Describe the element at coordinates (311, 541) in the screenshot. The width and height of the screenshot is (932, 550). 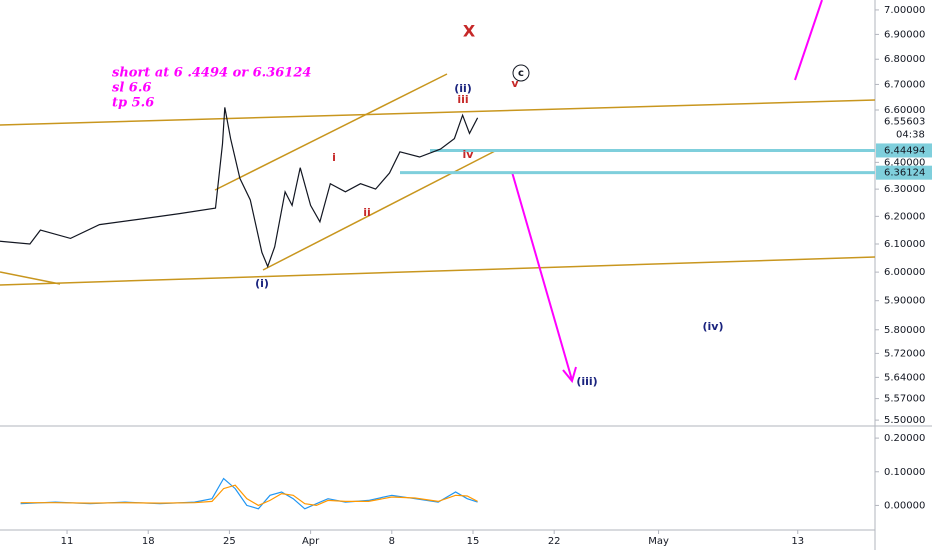
I see `x-tick-label: Apr` at that location.